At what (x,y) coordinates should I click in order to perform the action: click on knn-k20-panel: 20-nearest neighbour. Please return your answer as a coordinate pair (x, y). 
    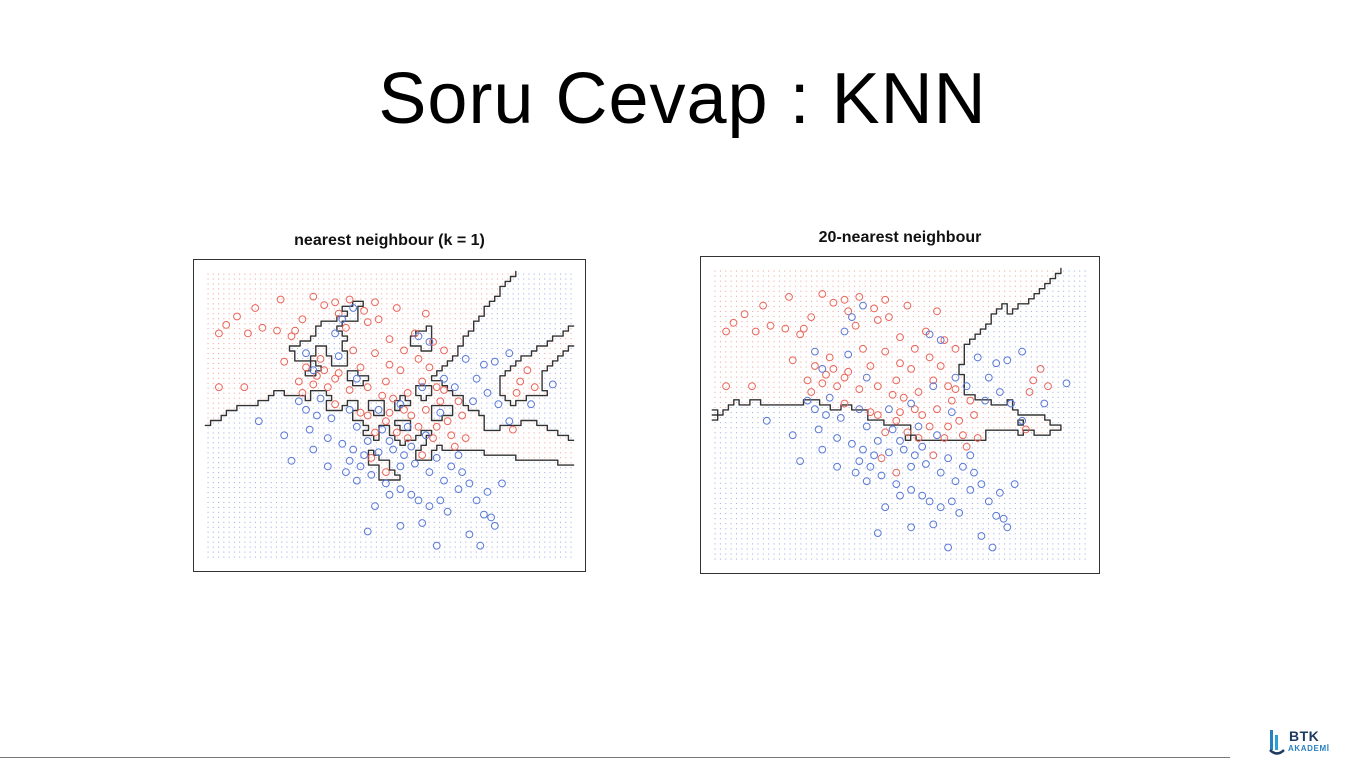
    Looking at the image, I should click on (900, 402).